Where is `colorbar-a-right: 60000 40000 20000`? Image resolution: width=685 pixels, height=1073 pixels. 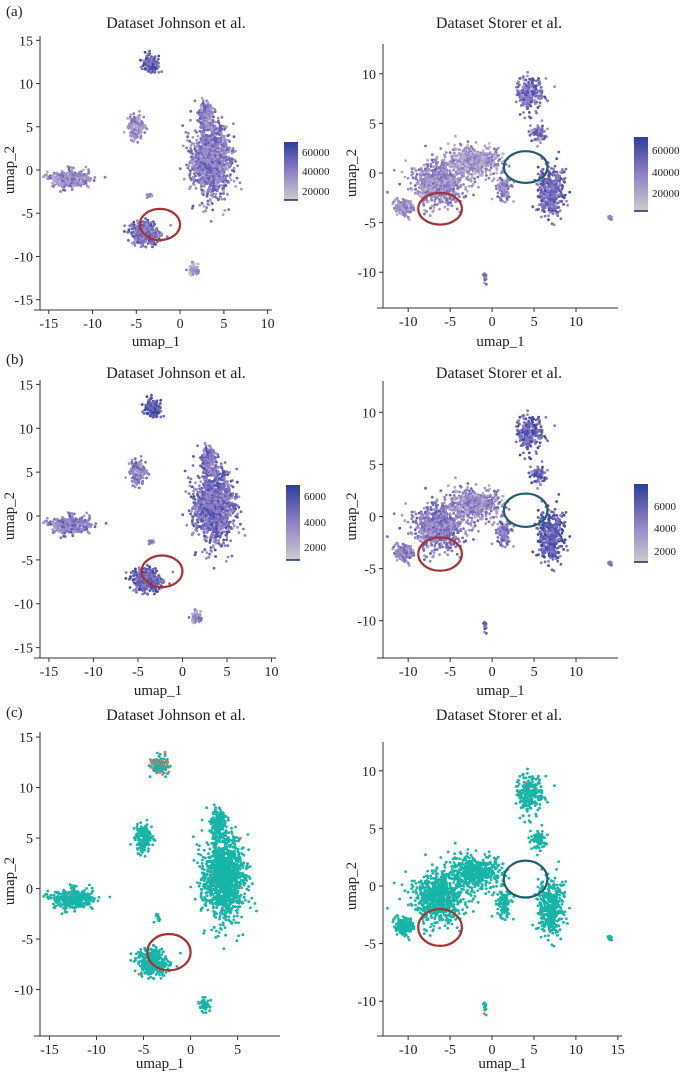
colorbar-a-right: 60000 40000 20000 is located at coordinates (657, 174).